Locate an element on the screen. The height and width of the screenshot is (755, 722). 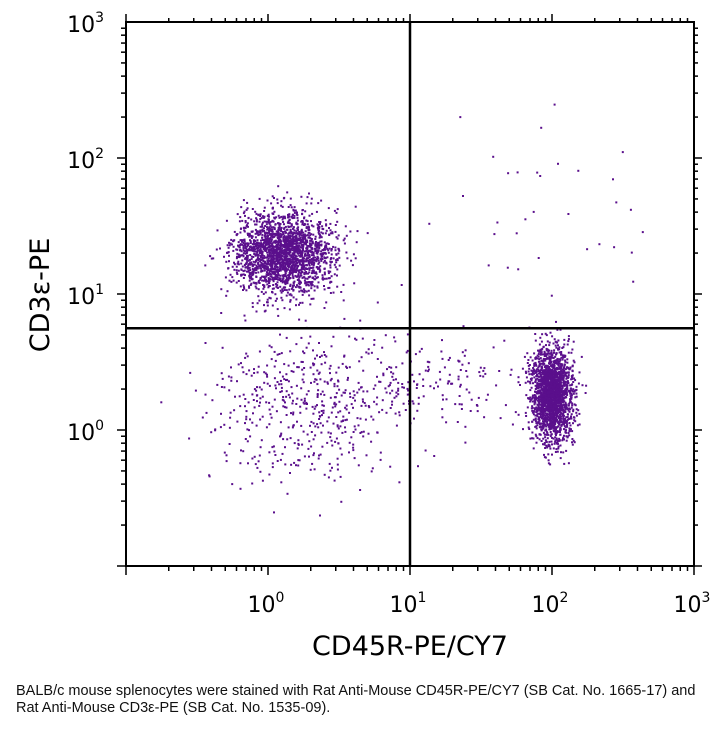
x-axis-label: CD45R-PE/CY7 is located at coordinates (410, 646).